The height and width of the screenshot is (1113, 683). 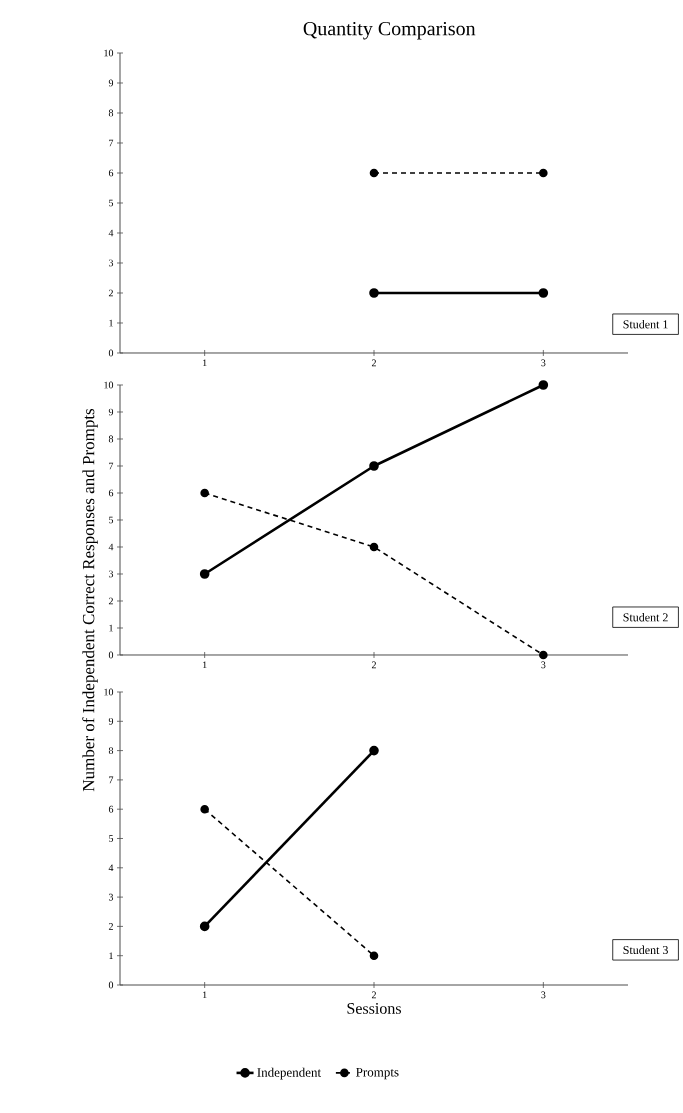 What do you see at coordinates (374, 1008) in the screenshot?
I see `x-axis-title: Sessions` at bounding box center [374, 1008].